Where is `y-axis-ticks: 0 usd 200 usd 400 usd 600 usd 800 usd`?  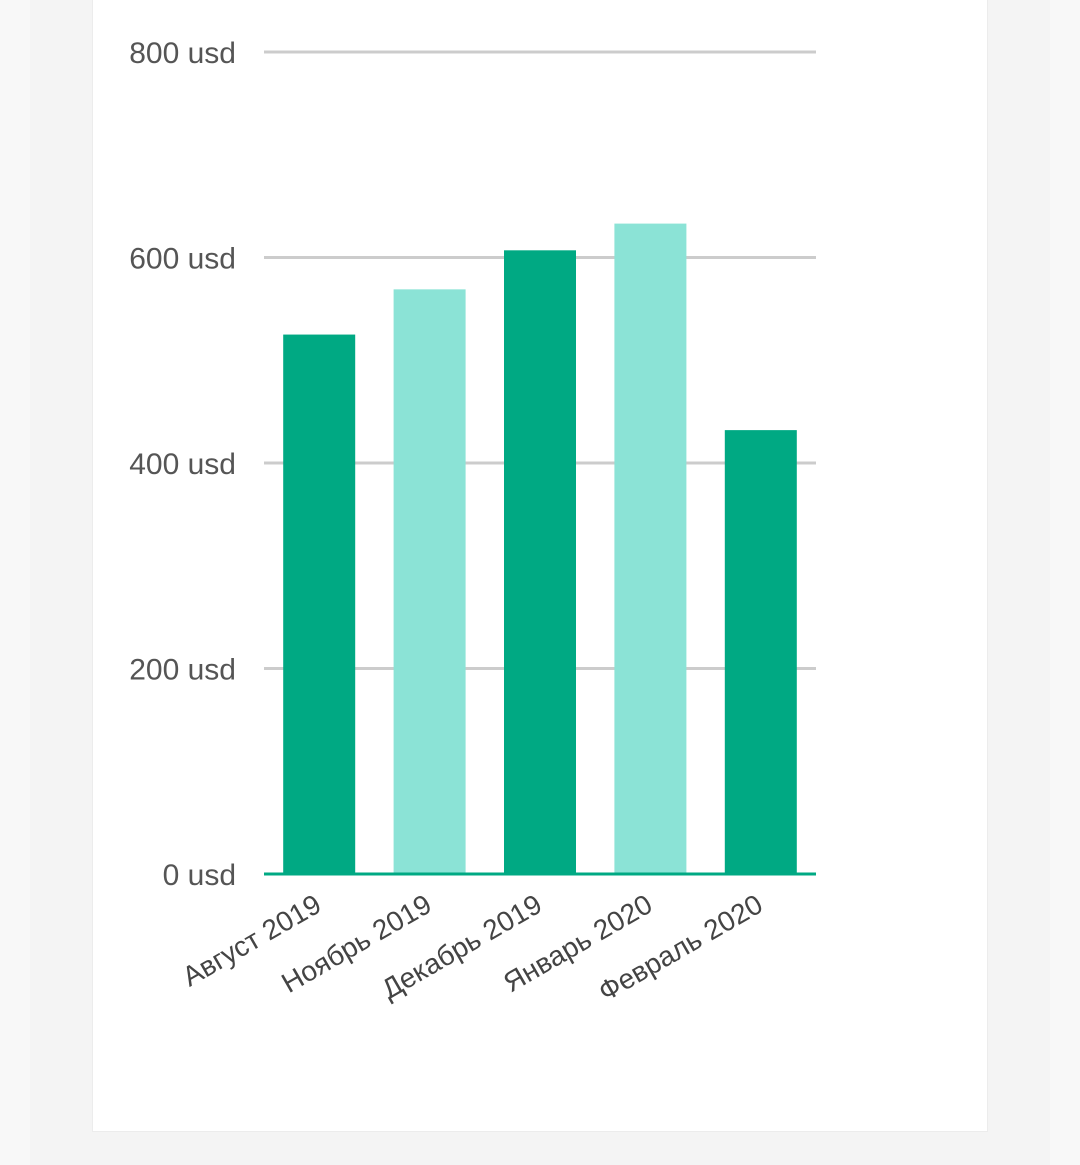
y-axis-ticks: 0 usd 200 usd 400 usd 600 usd 800 usd is located at coordinates (182, 464).